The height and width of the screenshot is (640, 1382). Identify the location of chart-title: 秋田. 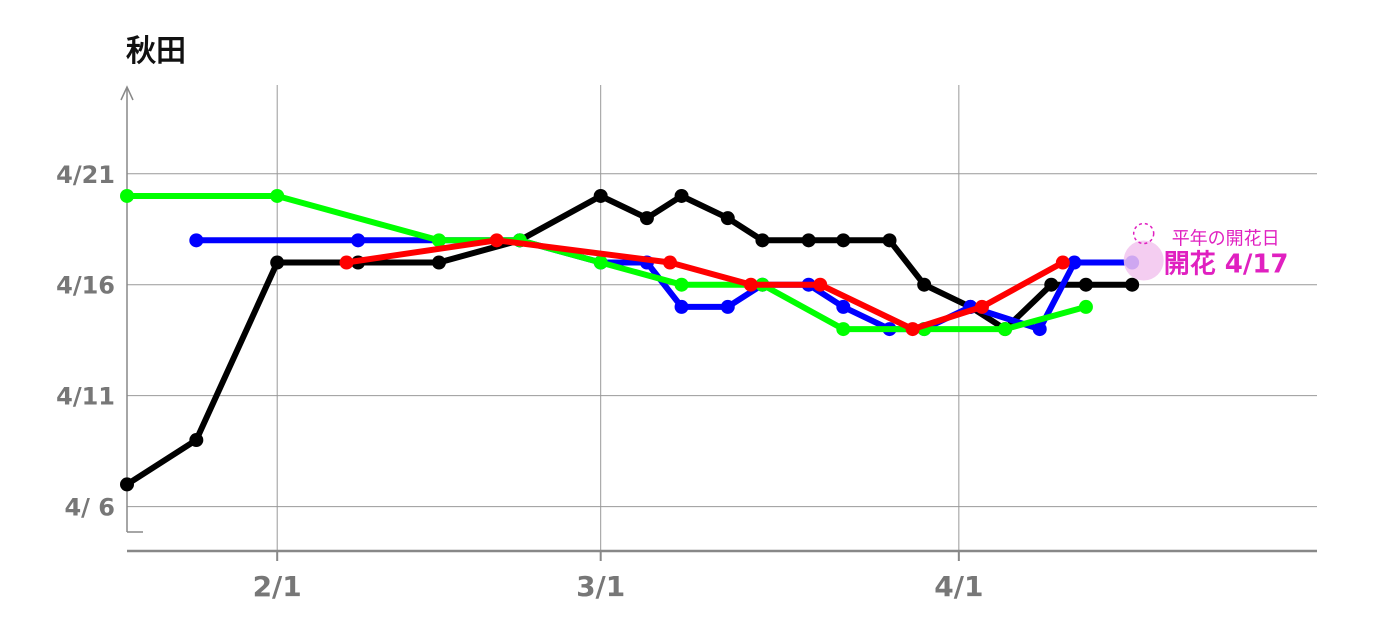
(156, 51).